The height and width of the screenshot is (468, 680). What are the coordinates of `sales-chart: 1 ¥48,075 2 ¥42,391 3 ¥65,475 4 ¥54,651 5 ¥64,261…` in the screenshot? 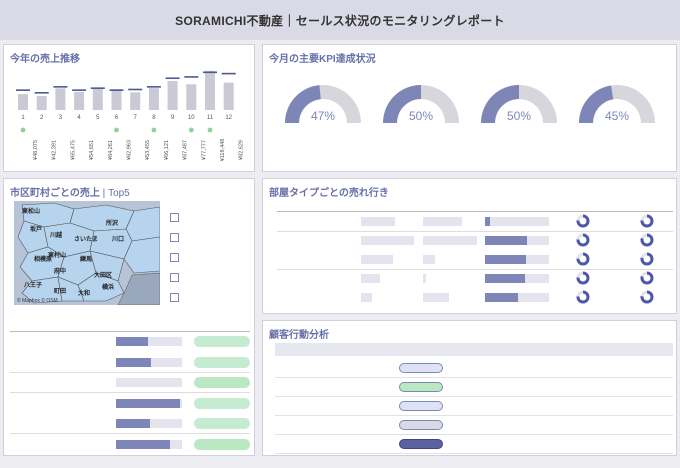 It's located at (130, 116).